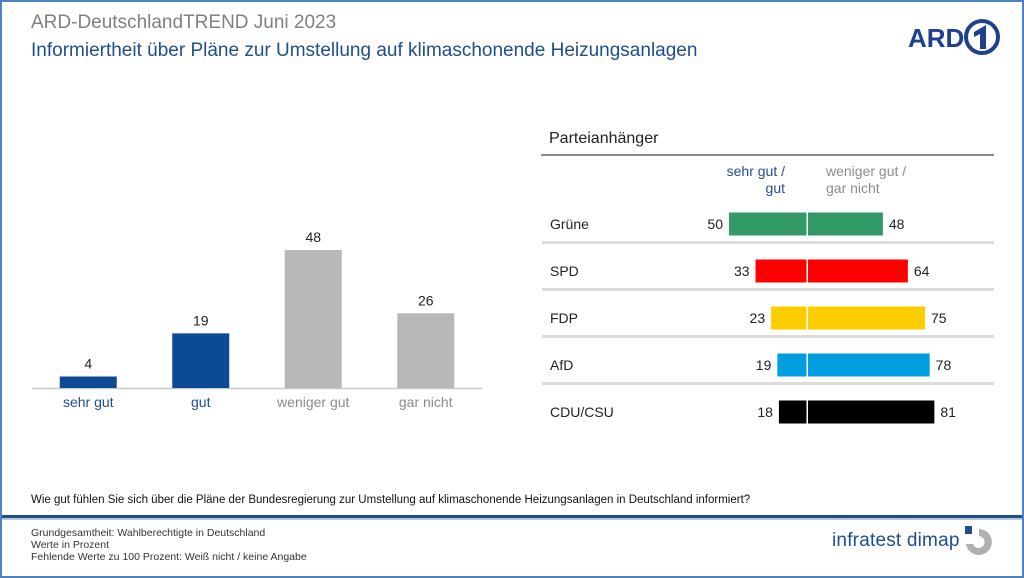  Describe the element at coordinates (426, 402) in the screenshot. I see `x-tick-label: gar nicht` at that location.